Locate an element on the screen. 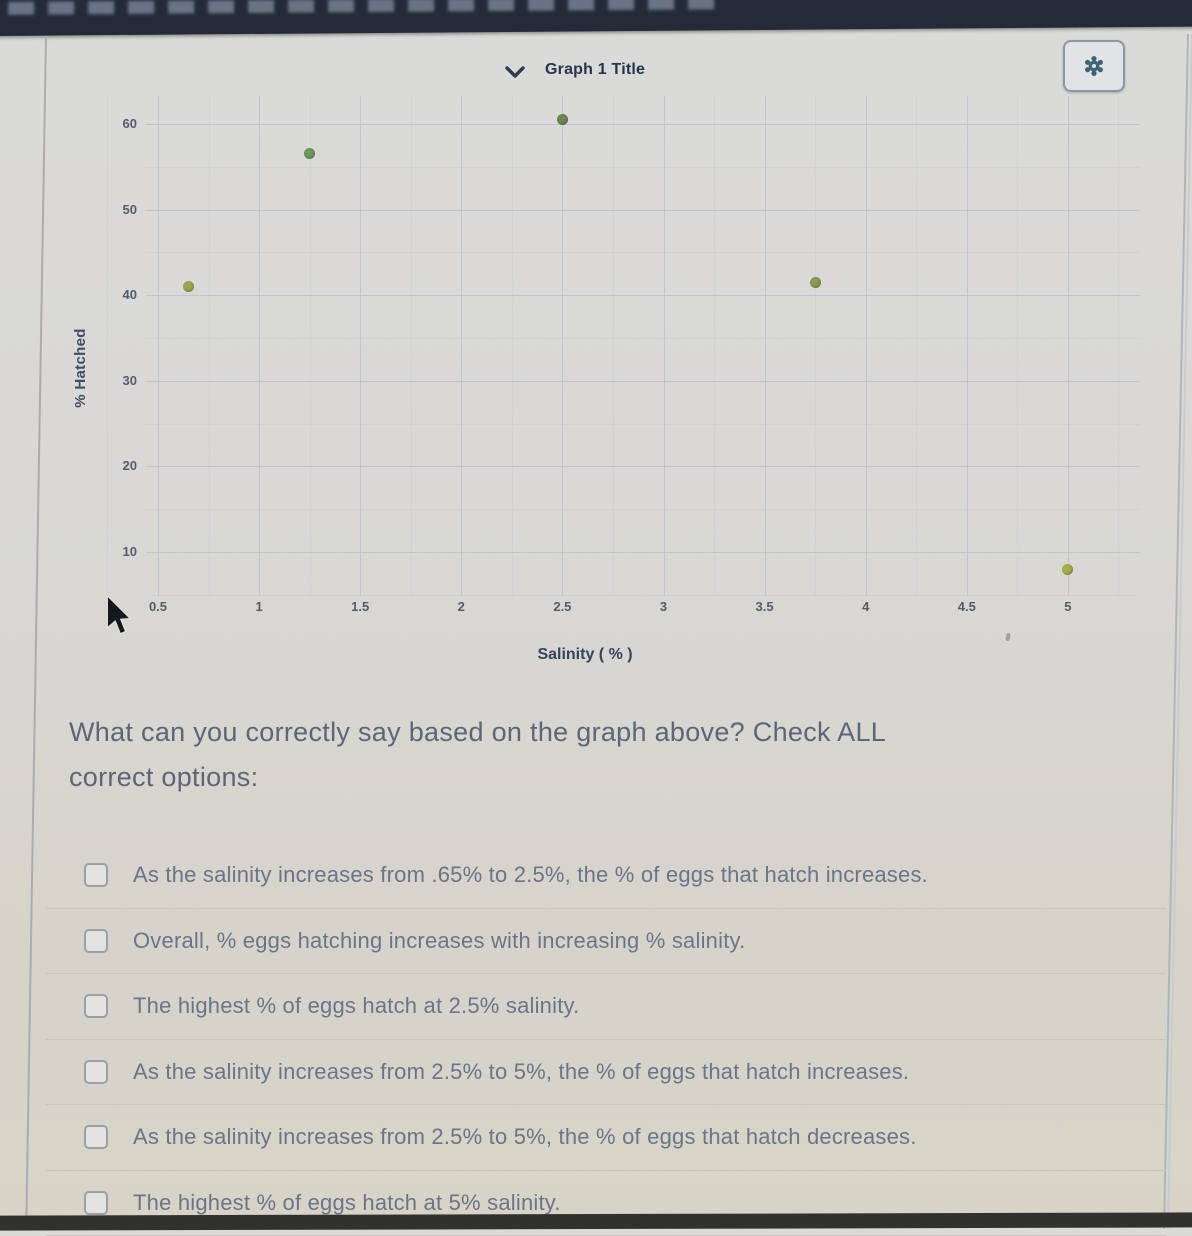 This screenshot has width=1192, height=1236. top-bar is located at coordinates (596, 18).